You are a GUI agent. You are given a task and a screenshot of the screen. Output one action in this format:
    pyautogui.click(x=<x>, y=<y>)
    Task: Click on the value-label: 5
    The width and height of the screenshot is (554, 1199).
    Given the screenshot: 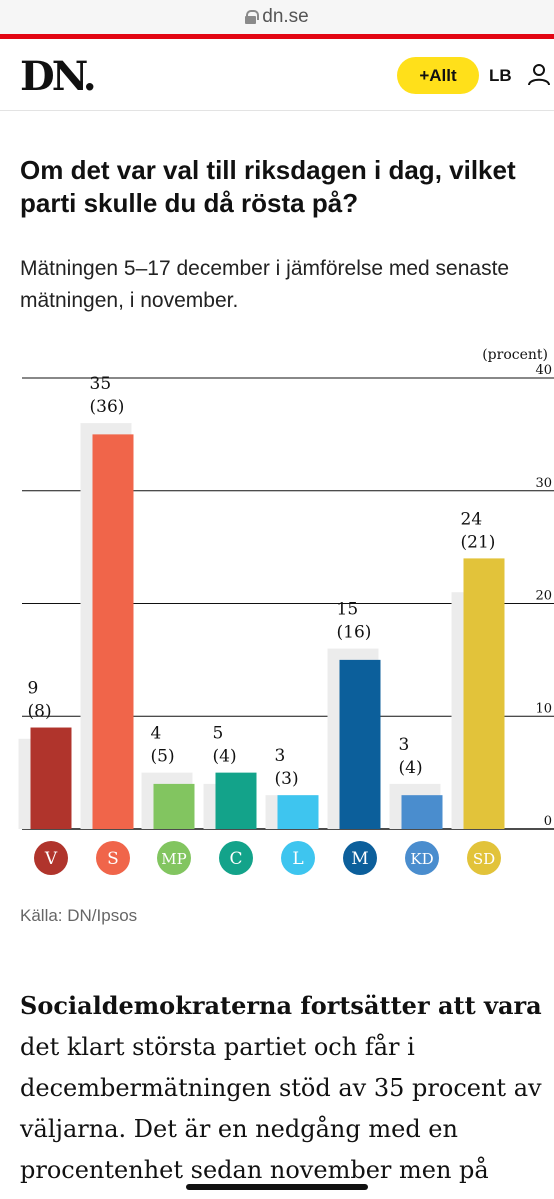 What is the action you would take?
    pyautogui.click(x=218, y=734)
    